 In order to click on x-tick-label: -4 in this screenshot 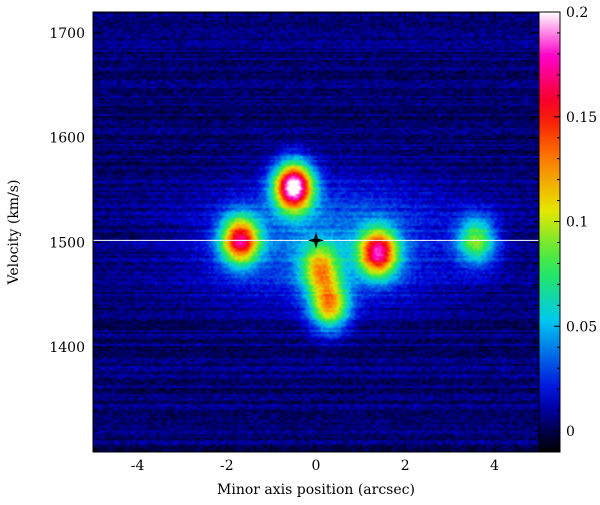, I will do `click(138, 466)`.